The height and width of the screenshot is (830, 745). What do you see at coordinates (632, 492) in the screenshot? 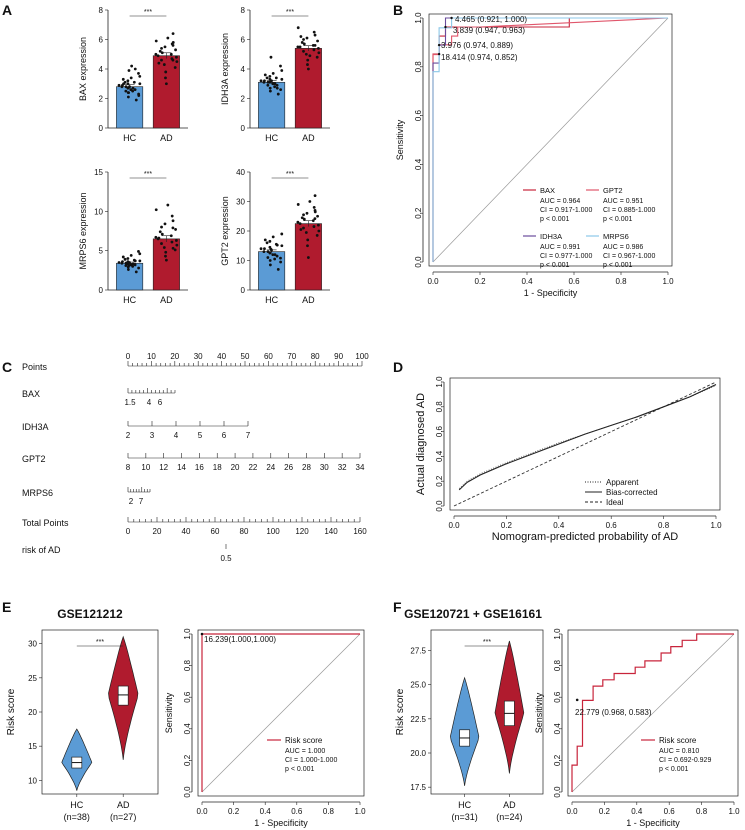
I see `legend-label: Bias-corrected` at bounding box center [632, 492].